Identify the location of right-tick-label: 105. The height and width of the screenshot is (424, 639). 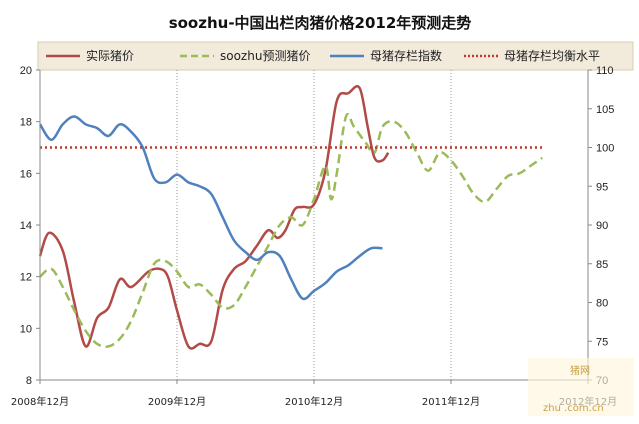
(605, 110).